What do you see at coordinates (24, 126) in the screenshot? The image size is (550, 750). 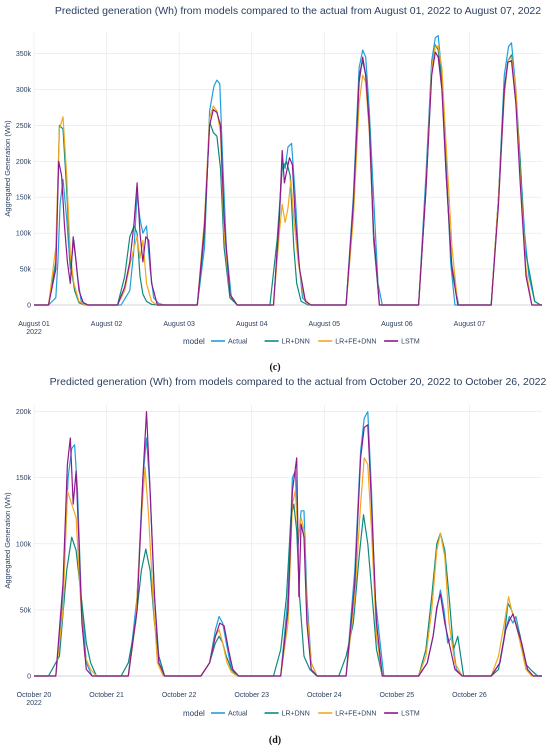 I see `y-tick-label: 250k` at bounding box center [24, 126].